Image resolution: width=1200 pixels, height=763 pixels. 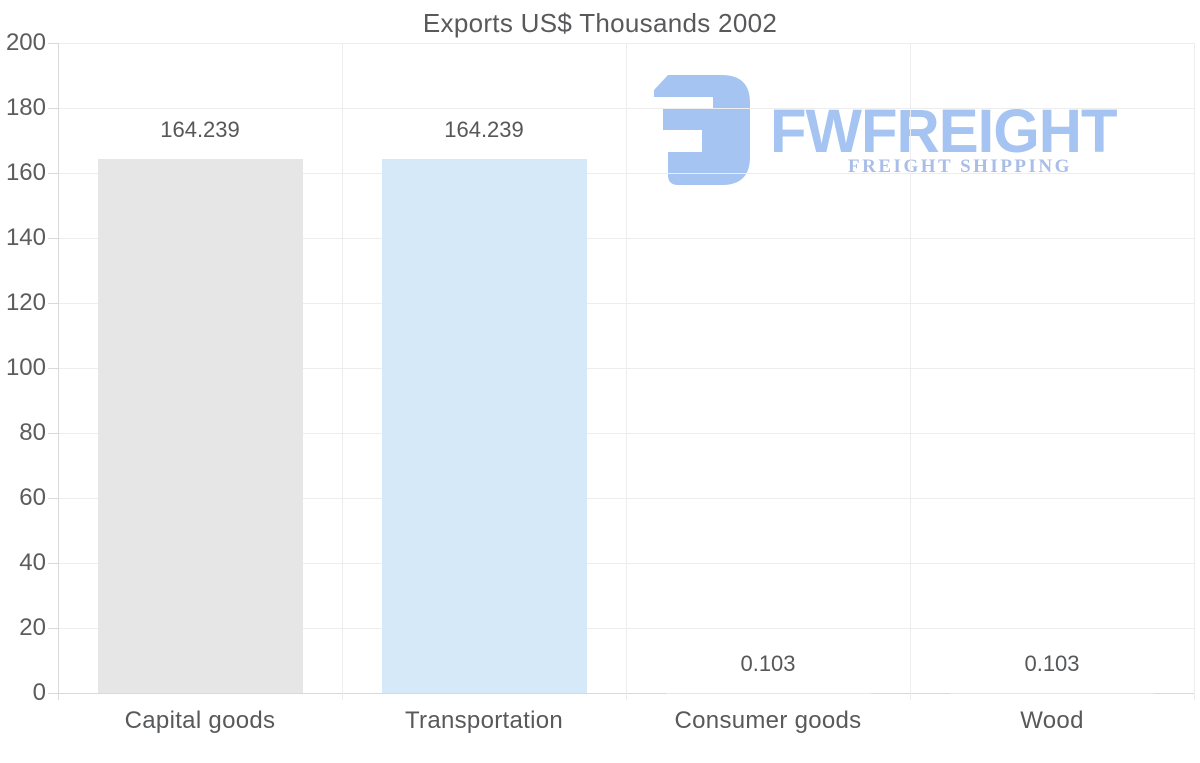 What do you see at coordinates (484, 720) in the screenshot?
I see `x-category-label: Transportation` at bounding box center [484, 720].